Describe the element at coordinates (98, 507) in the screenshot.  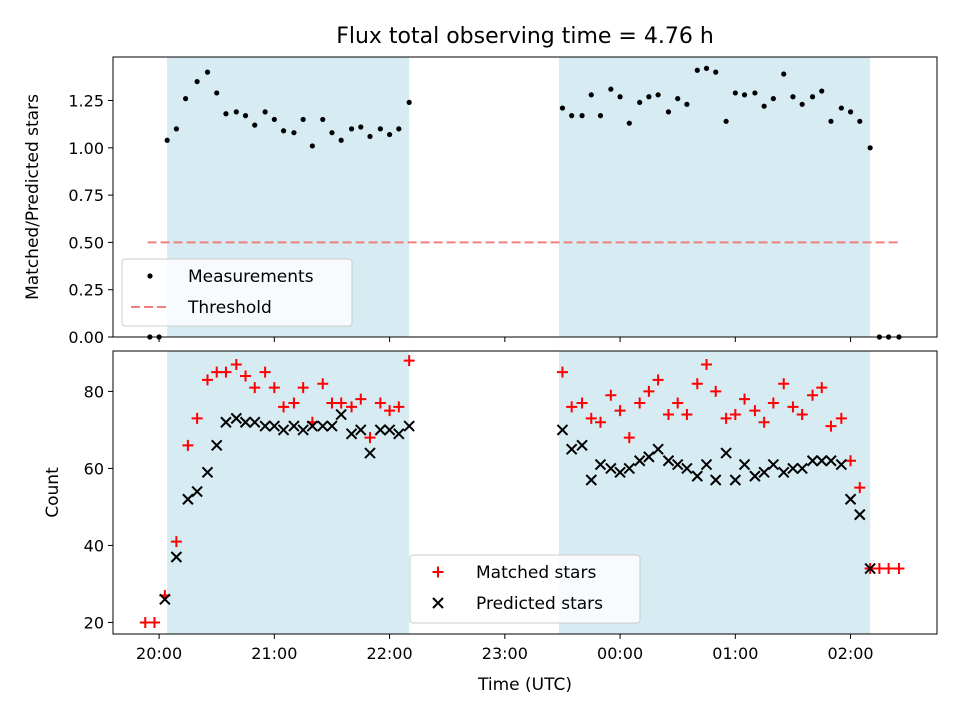
I see `y-axis-bottom: 20 40 60 80` at that location.